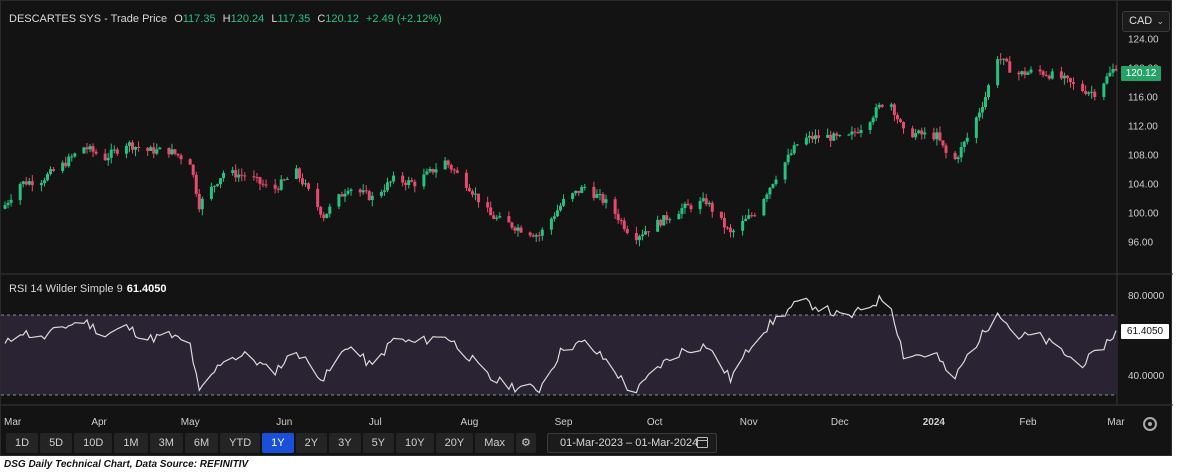  What do you see at coordinates (1141, 21) in the screenshot?
I see `currency-value: CAD` at bounding box center [1141, 21].